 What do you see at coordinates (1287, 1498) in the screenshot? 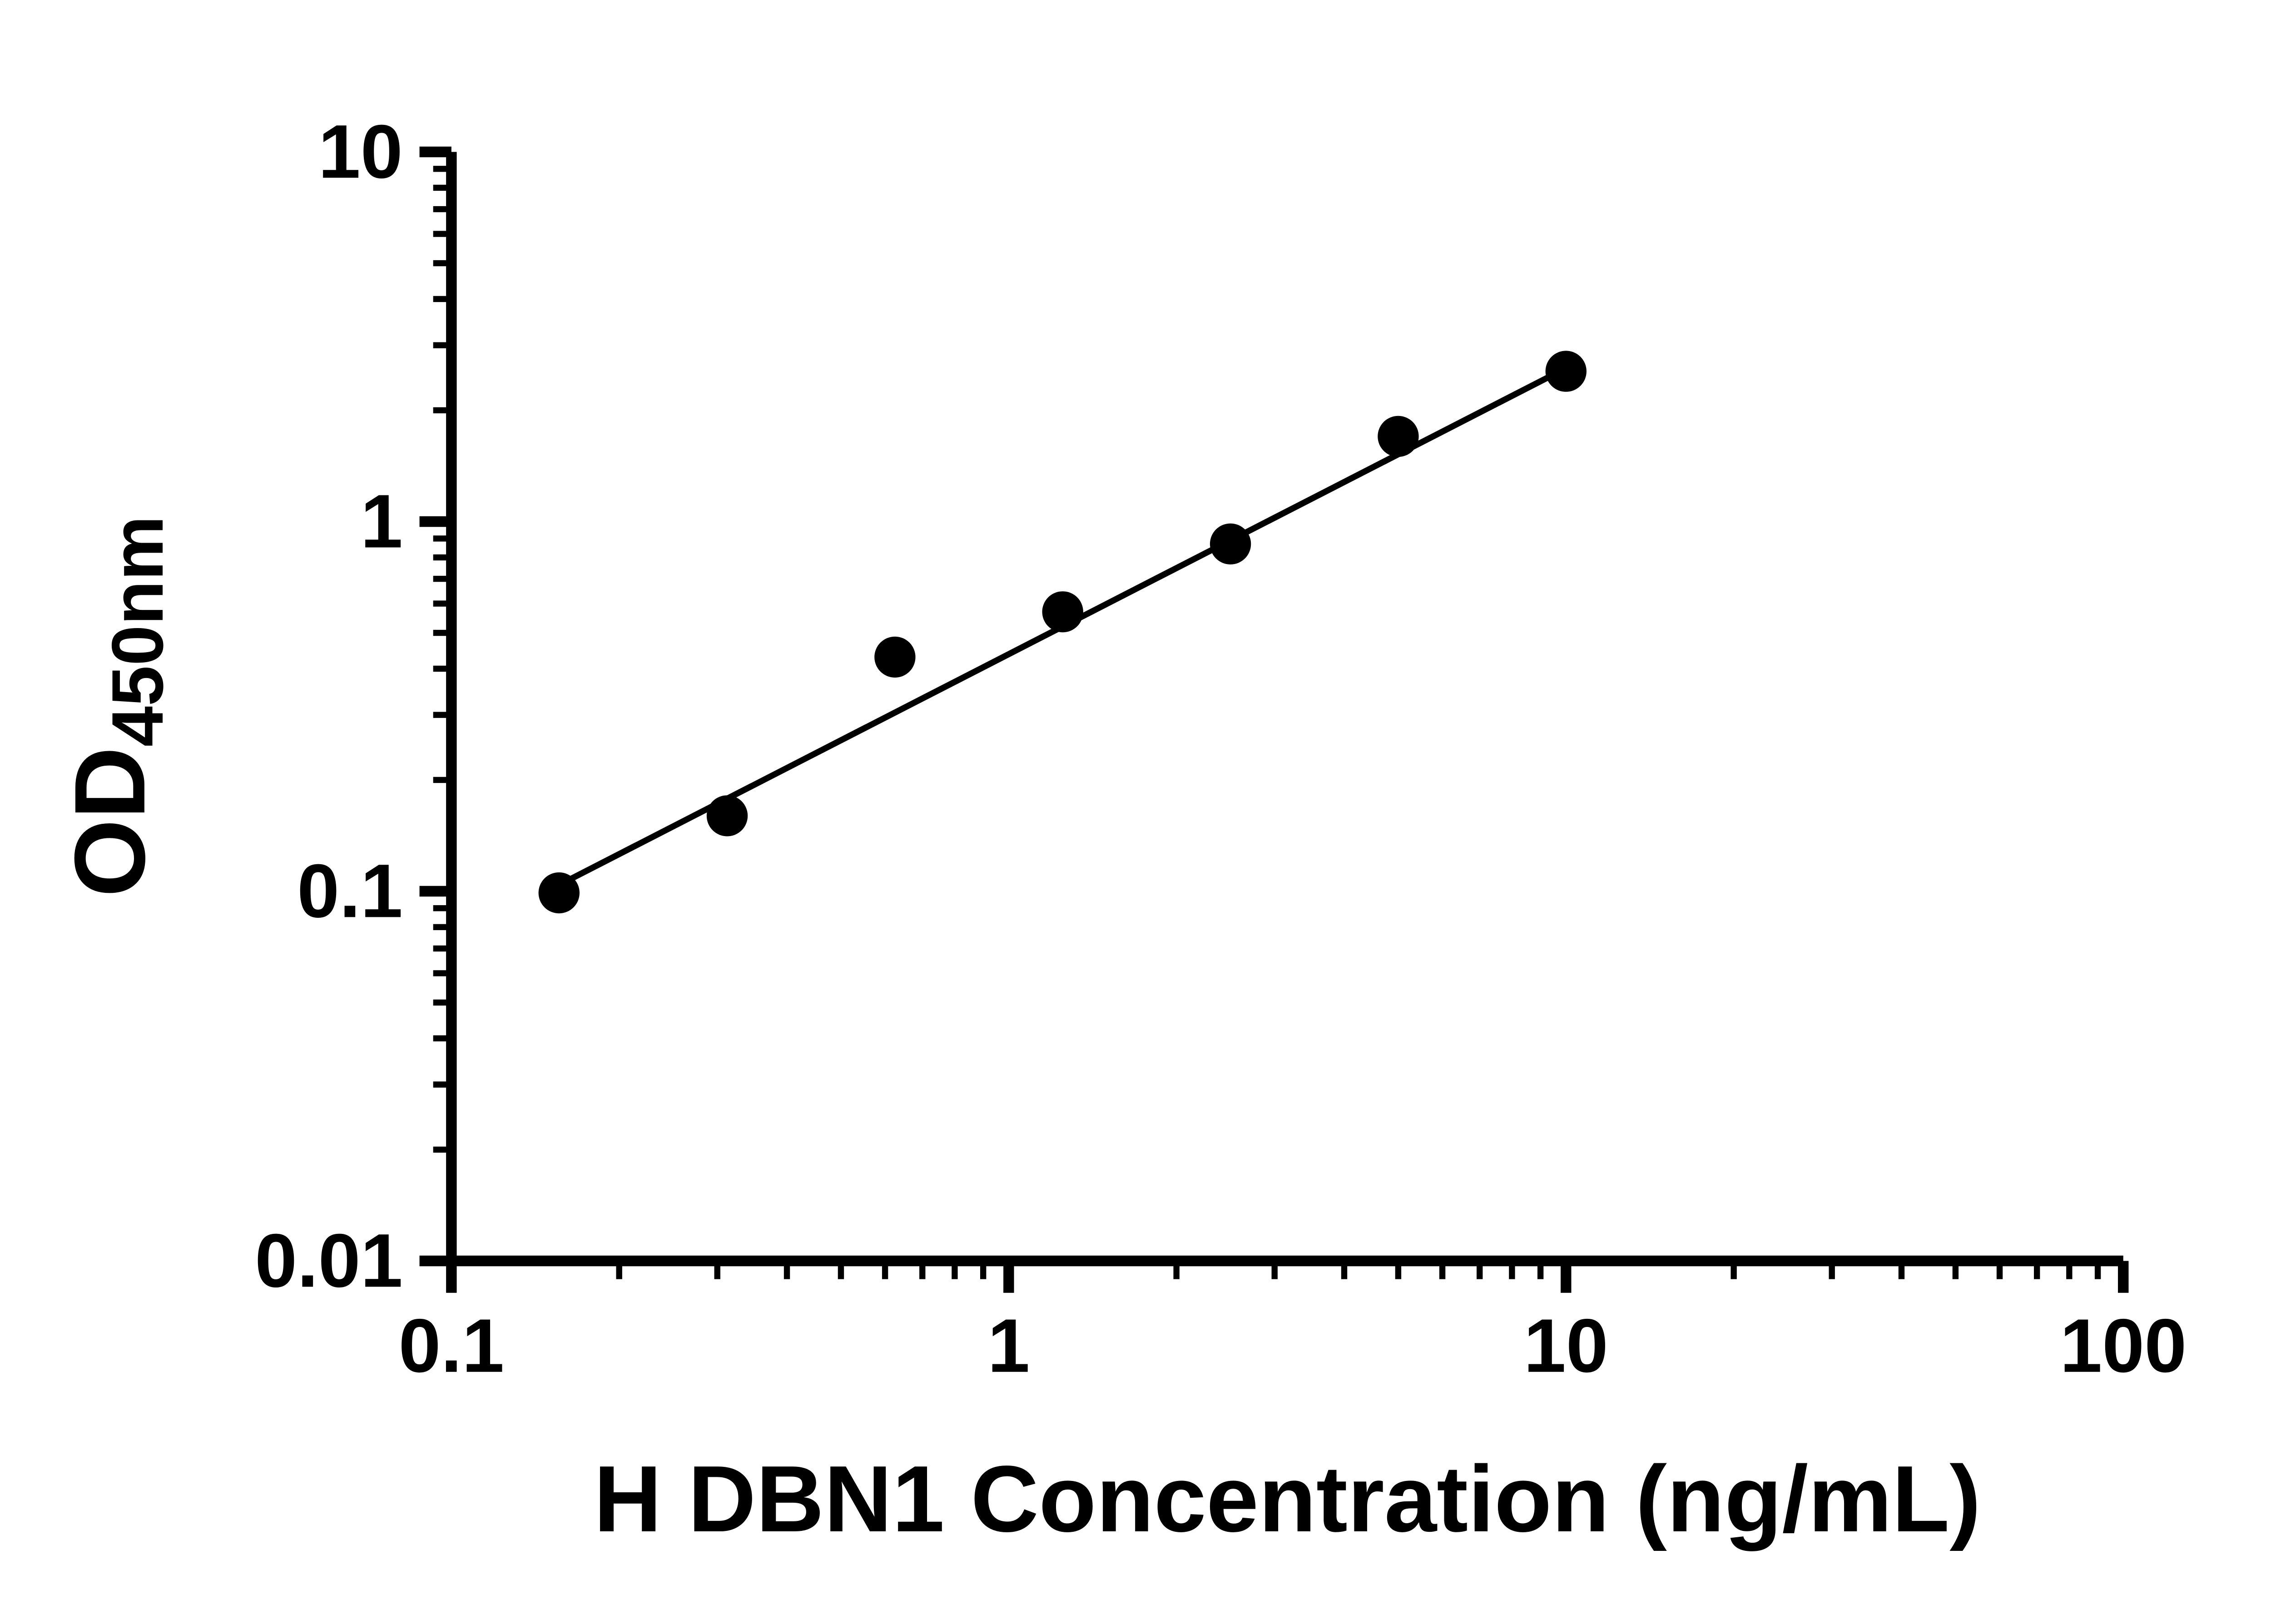
I see `x-axis-label: H DBN1 Concentration (ng/mL)` at bounding box center [1287, 1498].